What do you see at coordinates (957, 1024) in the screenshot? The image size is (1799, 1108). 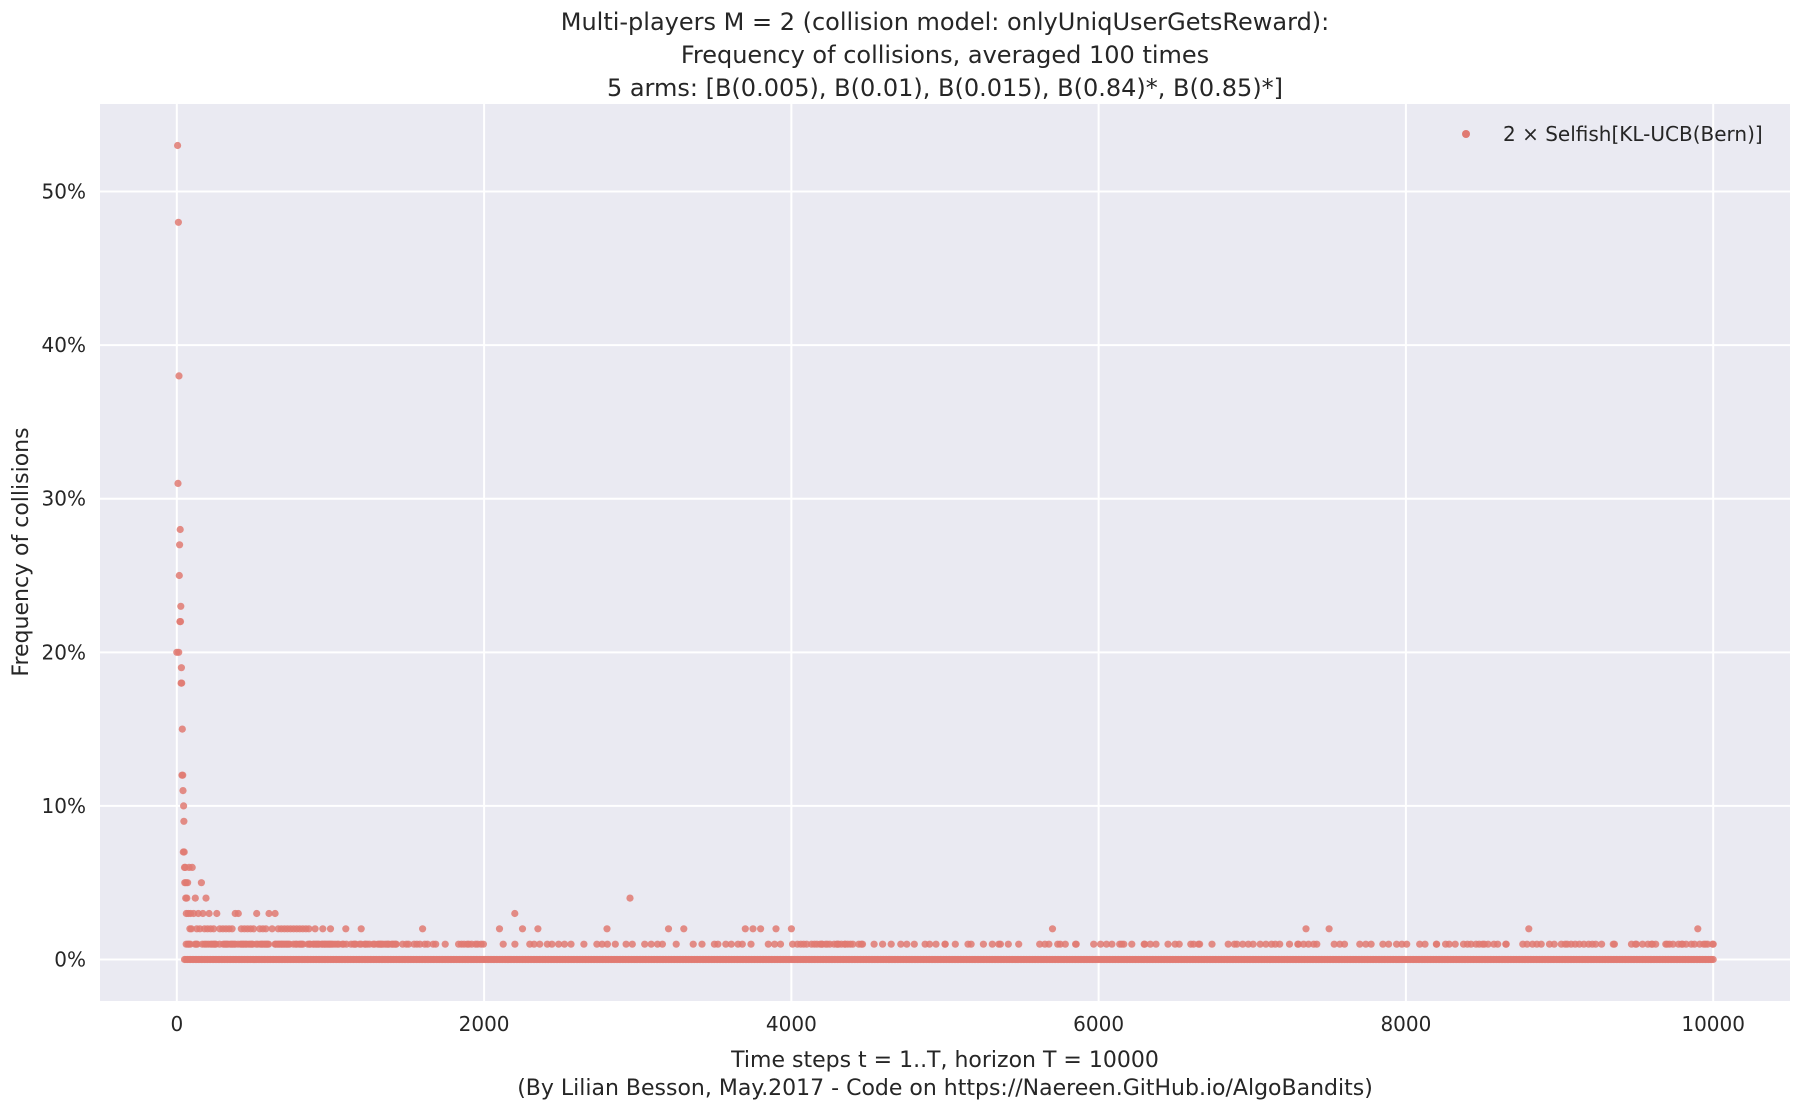 I see `x-axis-ticks: 0 2000 4000 6000 8000 10000` at bounding box center [957, 1024].